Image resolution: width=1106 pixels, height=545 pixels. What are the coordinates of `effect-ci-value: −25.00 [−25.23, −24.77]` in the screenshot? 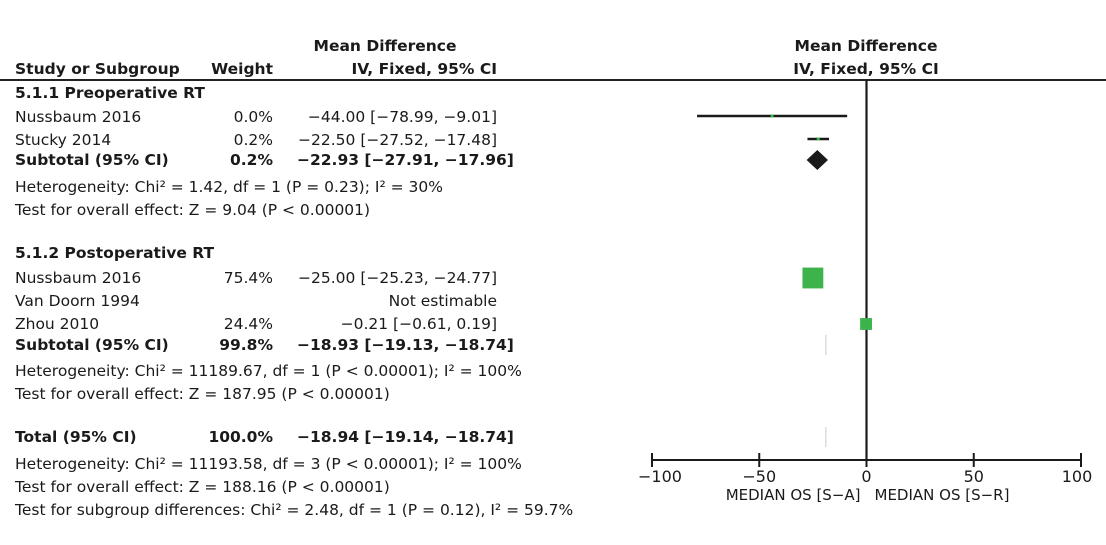 It's located at (397, 278).